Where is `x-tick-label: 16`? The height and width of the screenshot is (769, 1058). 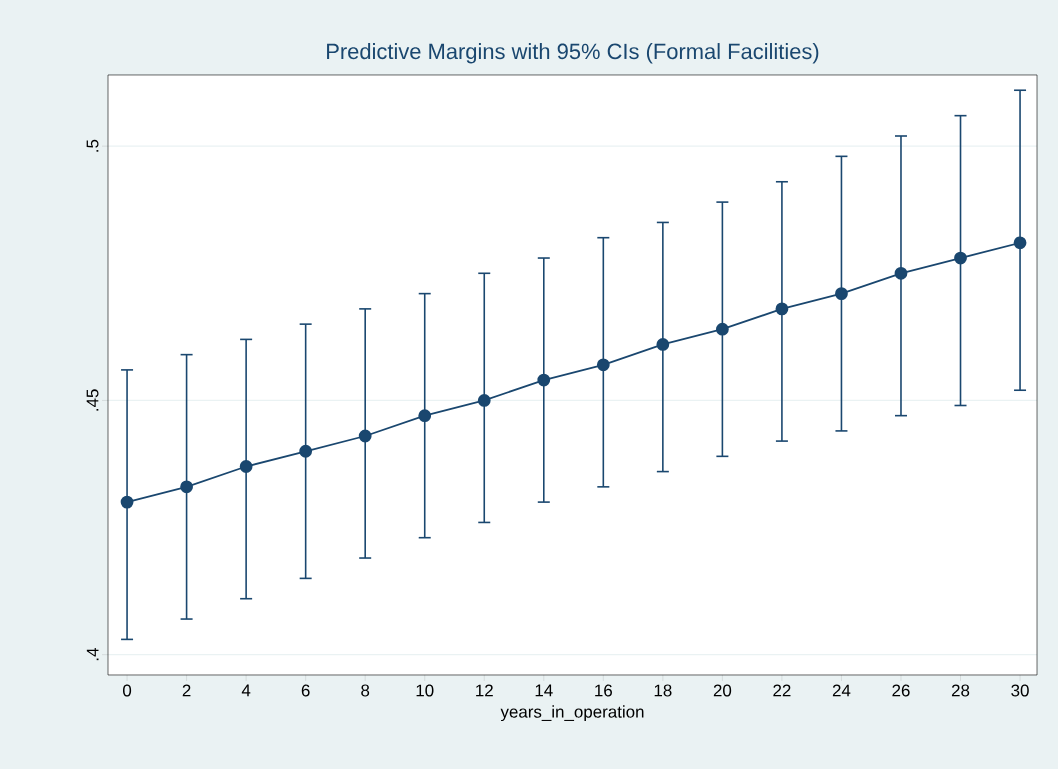
x-tick-label: 16 is located at coordinates (603, 690).